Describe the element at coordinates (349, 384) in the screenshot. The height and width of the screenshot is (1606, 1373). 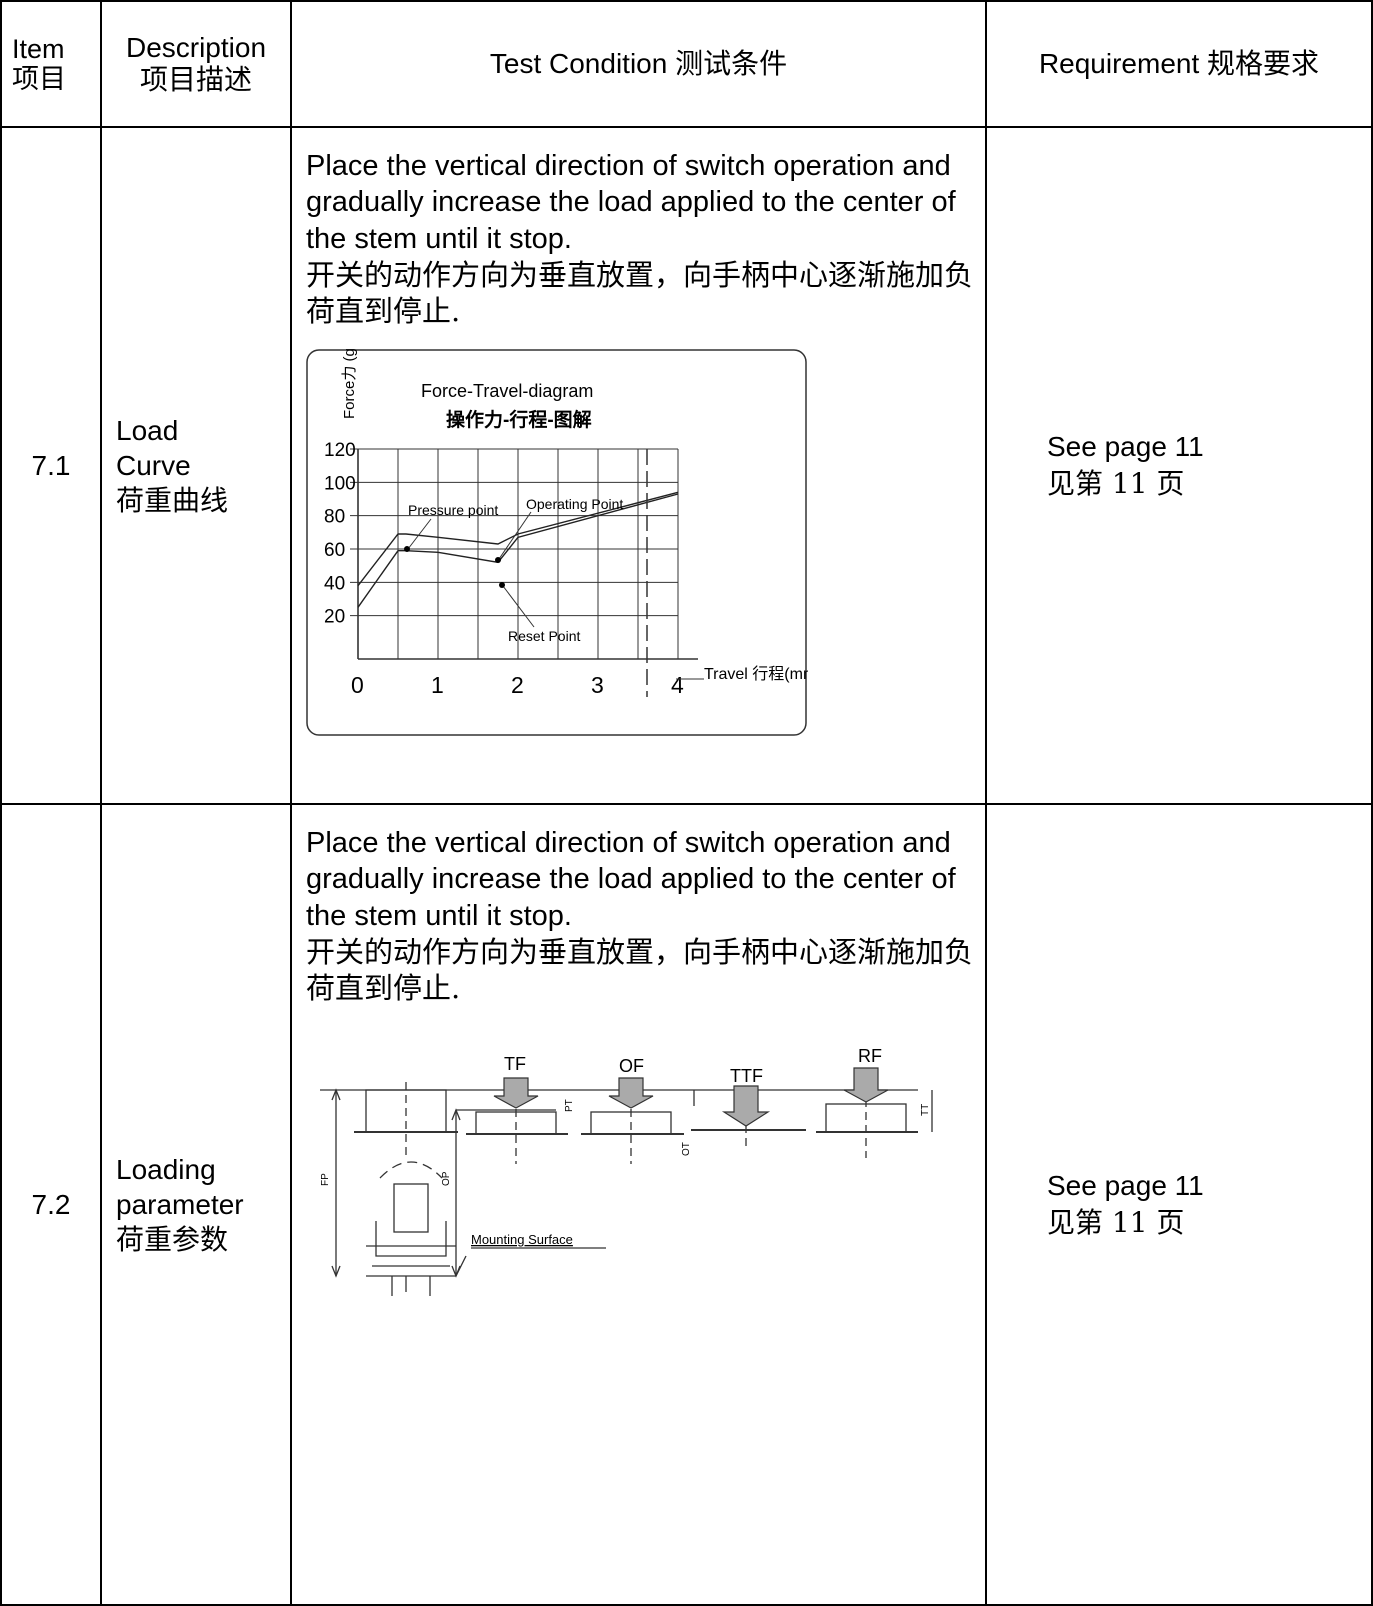
I see `chart-ylabel: Force力 (gf)` at that location.